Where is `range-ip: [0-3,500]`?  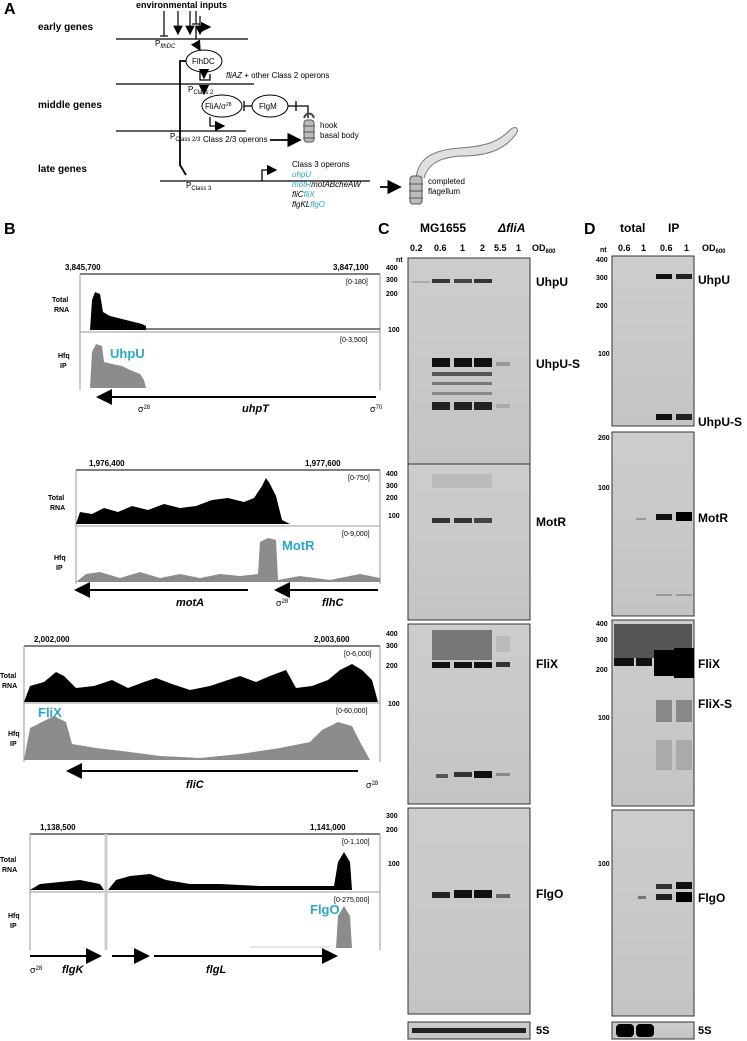 range-ip: [0-3,500] is located at coordinates (354, 340).